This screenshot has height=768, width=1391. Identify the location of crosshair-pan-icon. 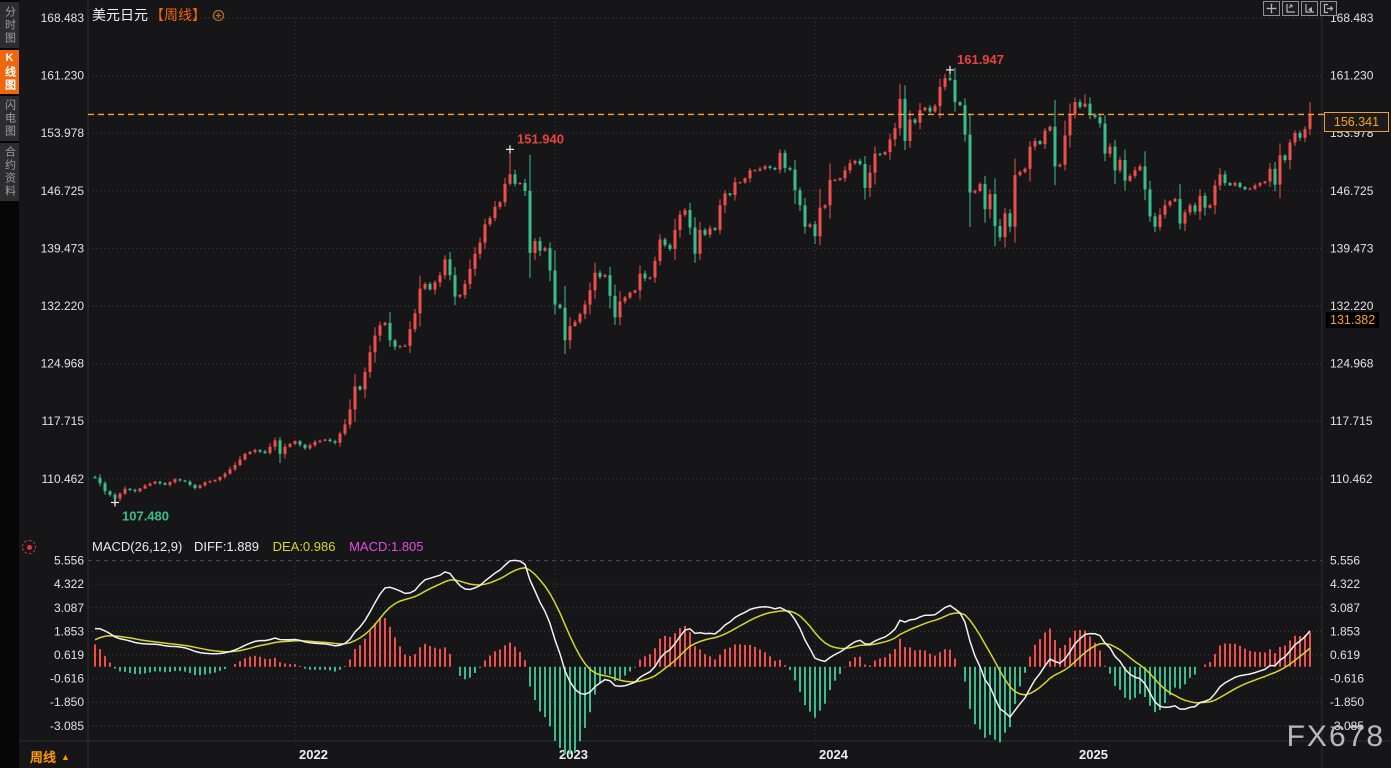
(1271, 8).